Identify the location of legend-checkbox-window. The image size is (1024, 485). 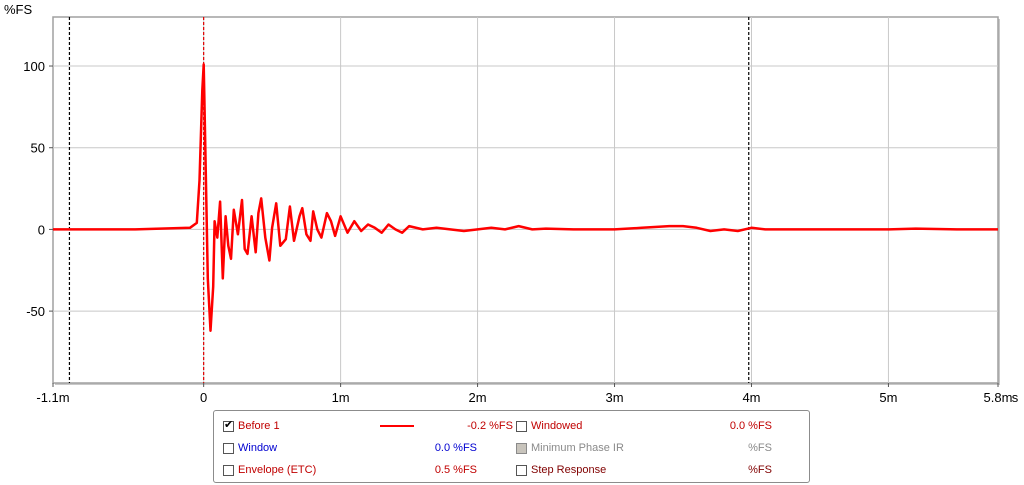
(228, 448).